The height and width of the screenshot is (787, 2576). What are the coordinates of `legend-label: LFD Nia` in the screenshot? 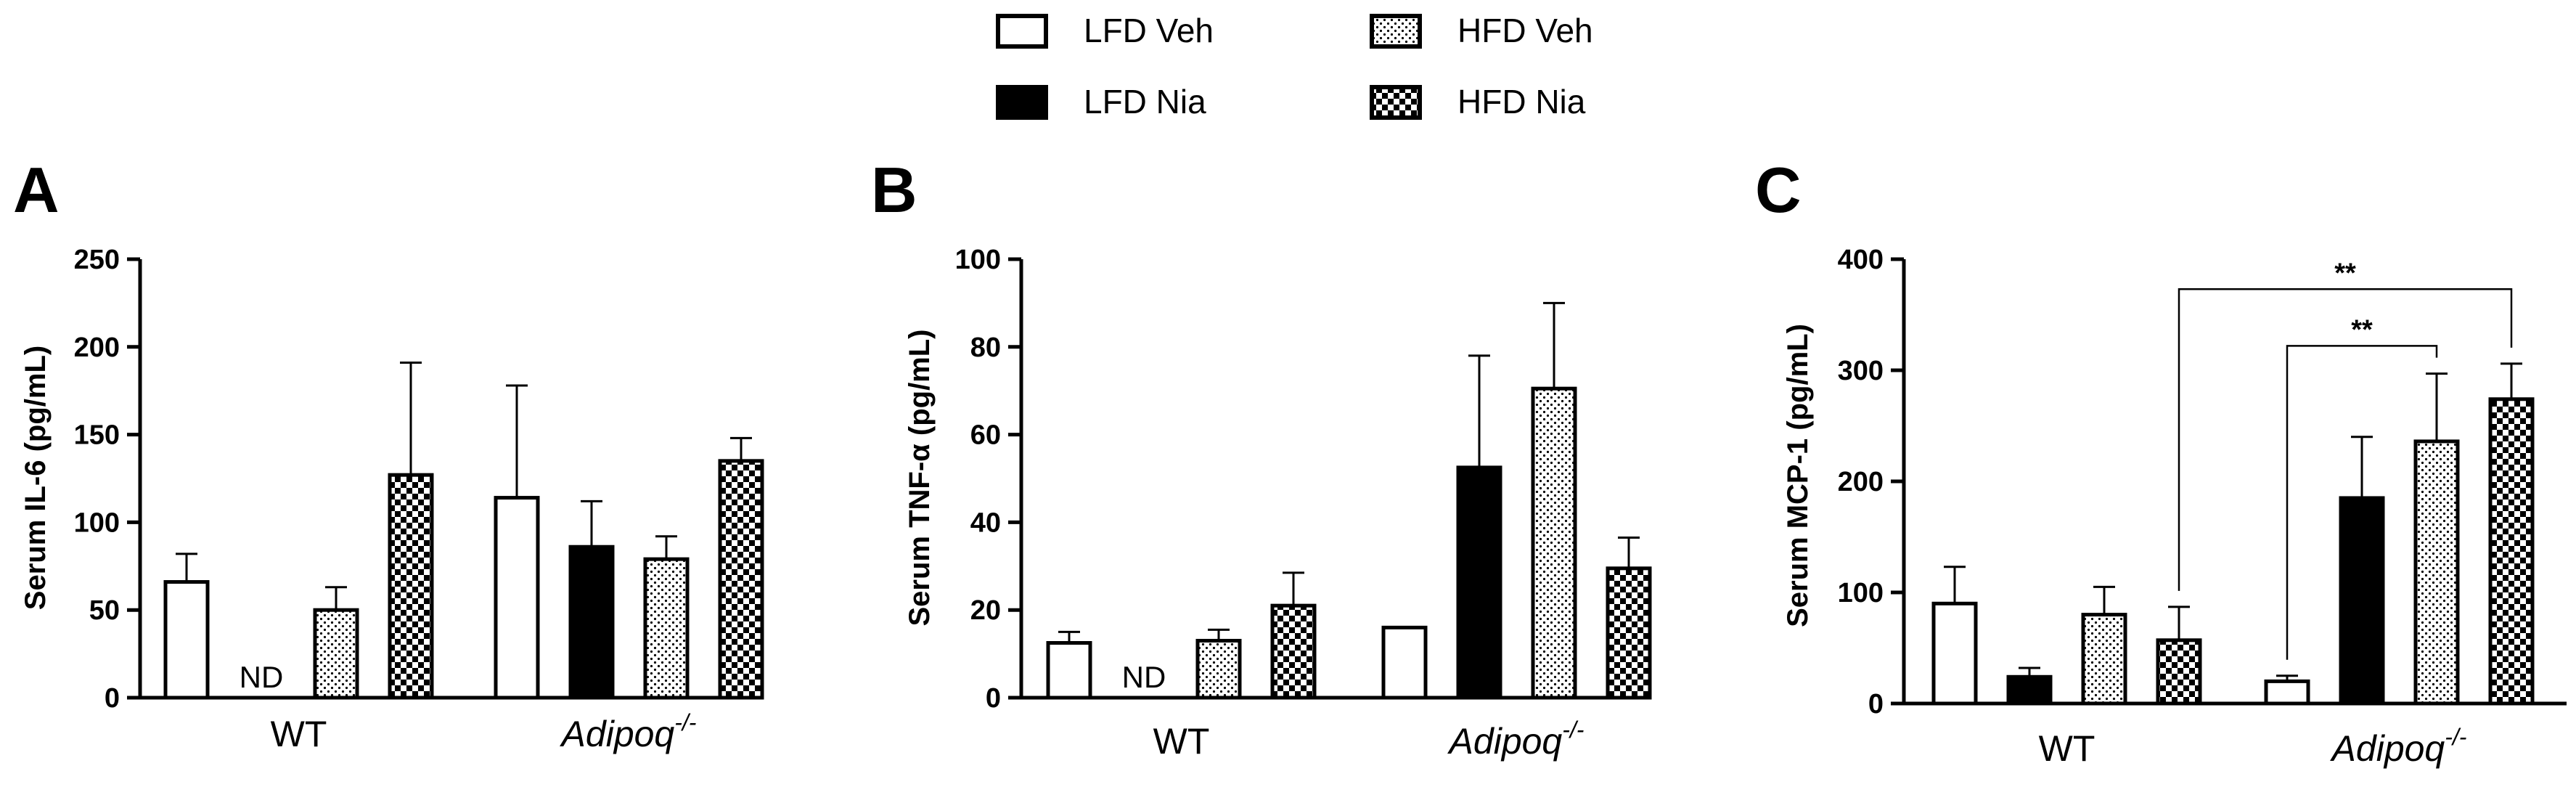 It's located at (1145, 102).